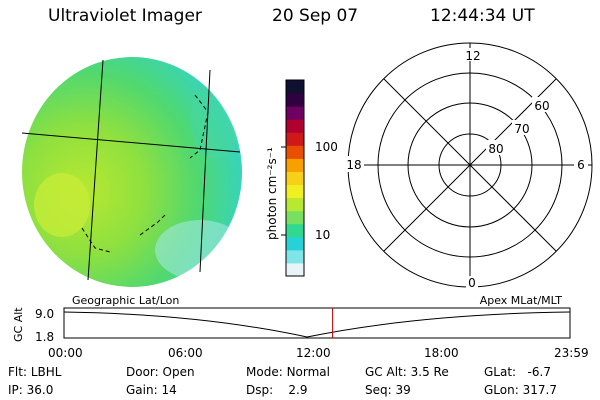 This screenshot has width=600, height=400. What do you see at coordinates (308, 372) in the screenshot?
I see `mode-value: Normal` at bounding box center [308, 372].